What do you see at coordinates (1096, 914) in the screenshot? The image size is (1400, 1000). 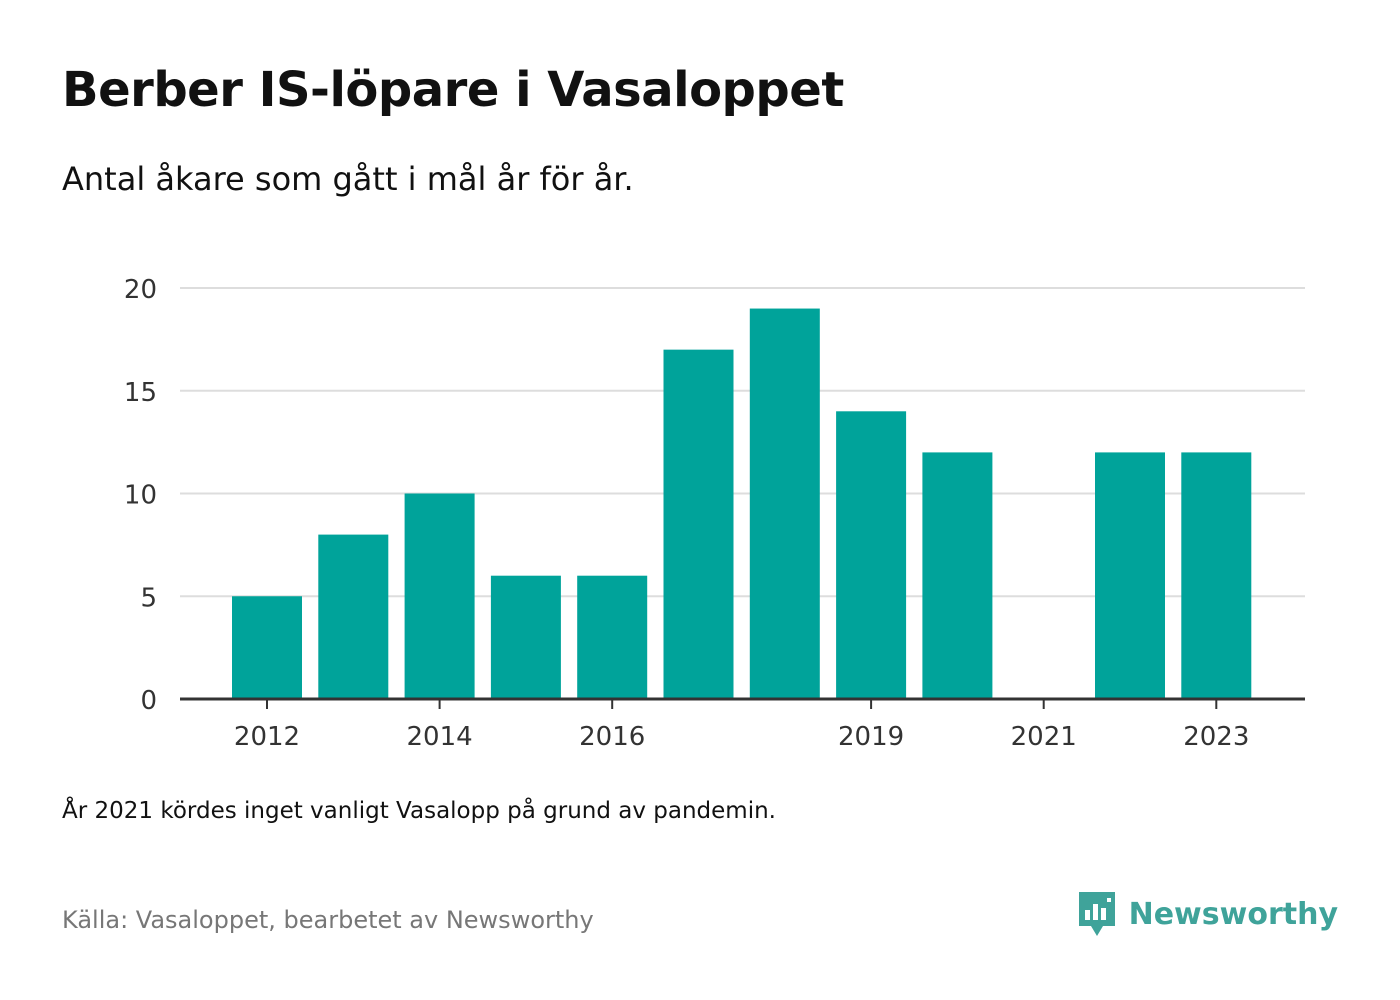 I see `newsworthy-logo-icon` at bounding box center [1096, 914].